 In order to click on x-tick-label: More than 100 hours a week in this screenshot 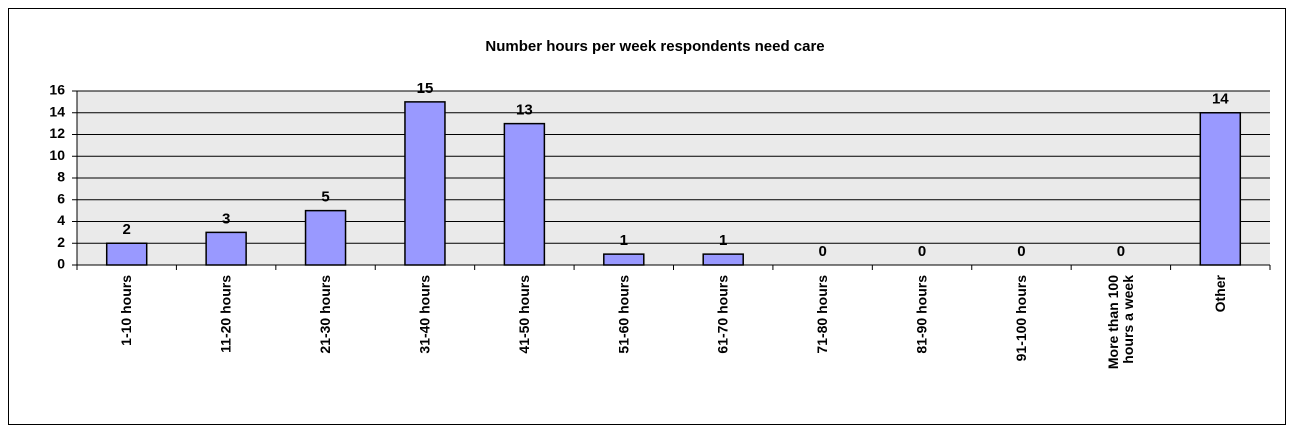, I will do `click(1120, 322)`.